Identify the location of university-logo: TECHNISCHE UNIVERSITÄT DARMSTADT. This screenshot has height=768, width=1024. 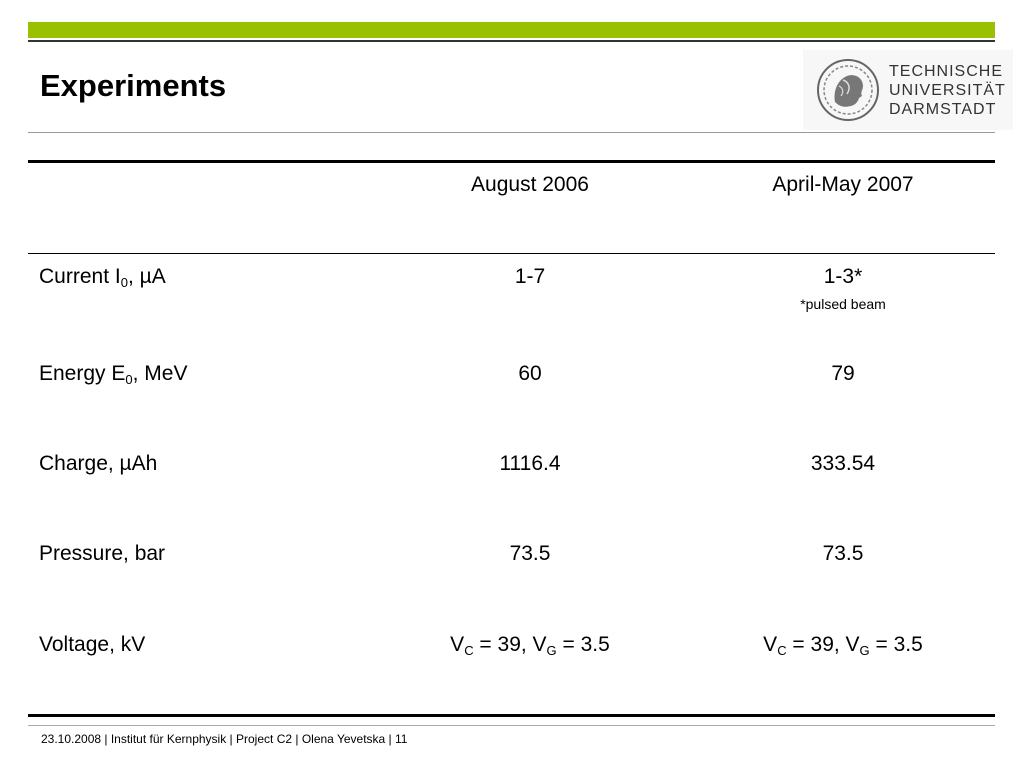
(908, 90).